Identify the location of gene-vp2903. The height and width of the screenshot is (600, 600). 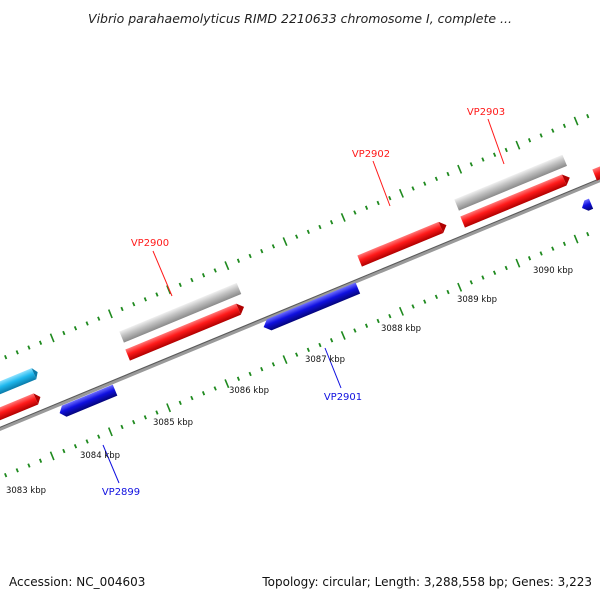
(511, 182).